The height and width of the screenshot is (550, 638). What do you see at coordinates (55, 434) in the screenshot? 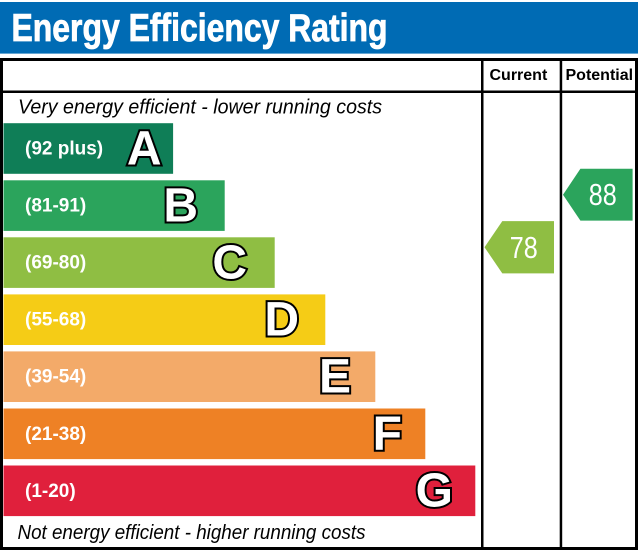
I see `svg-text: (21-38)` at bounding box center [55, 434].